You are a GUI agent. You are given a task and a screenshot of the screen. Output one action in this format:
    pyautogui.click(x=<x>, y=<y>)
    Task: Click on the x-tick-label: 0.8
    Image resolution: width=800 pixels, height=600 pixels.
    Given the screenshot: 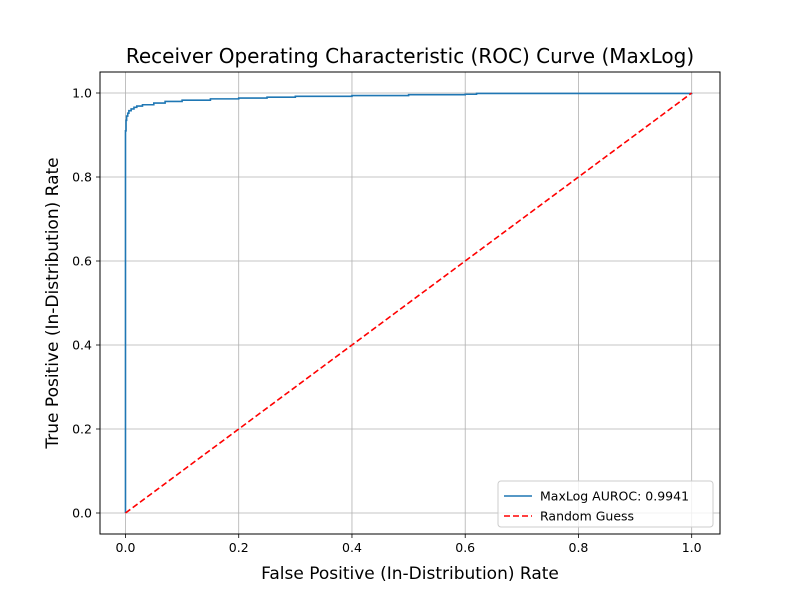 What is the action you would take?
    pyautogui.click(x=579, y=547)
    